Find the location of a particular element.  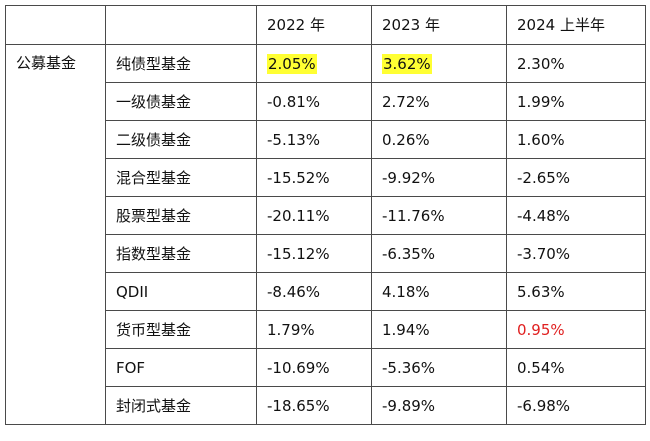

value-2024-cell-red: 0.95% is located at coordinates (576, 329).